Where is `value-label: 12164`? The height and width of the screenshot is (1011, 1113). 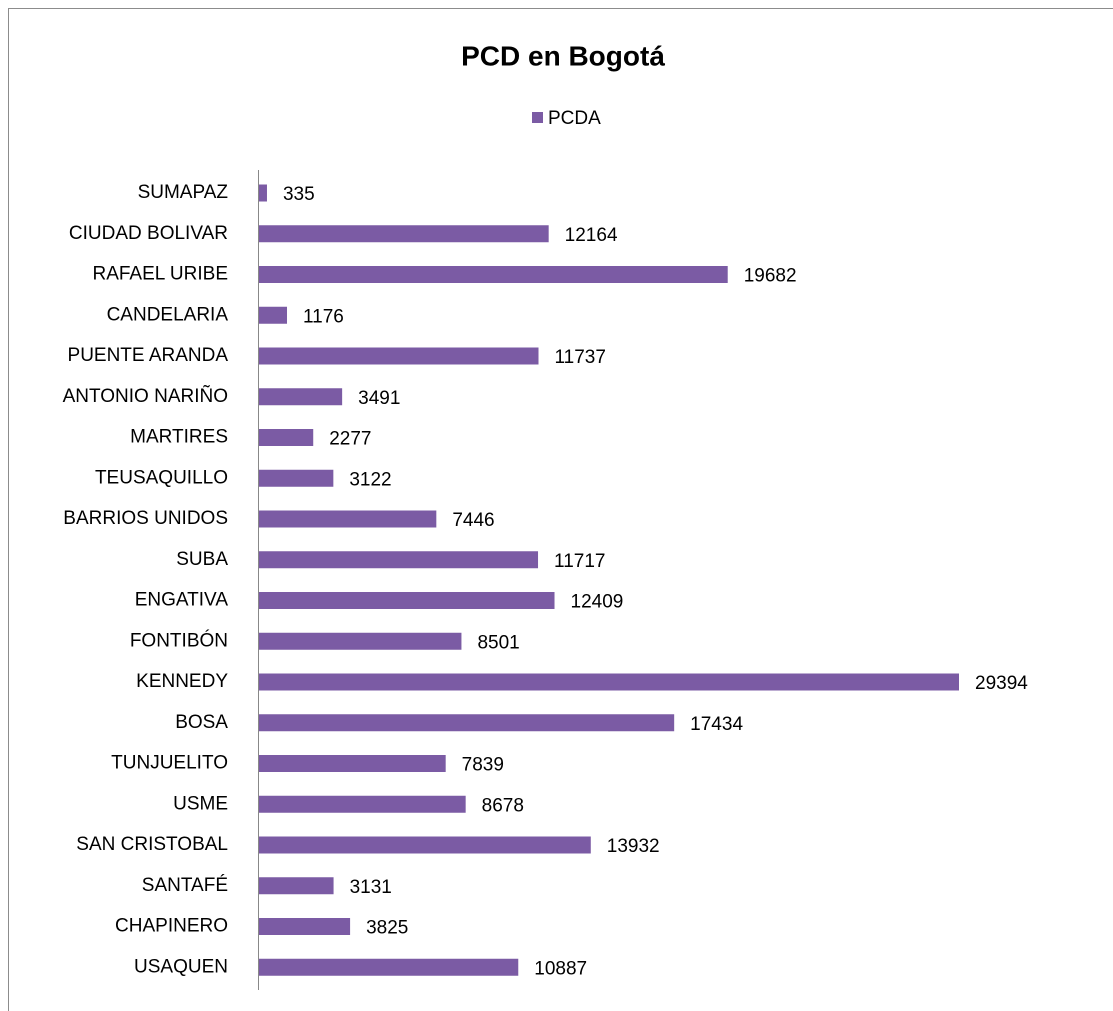 value-label: 12164 is located at coordinates (591, 235).